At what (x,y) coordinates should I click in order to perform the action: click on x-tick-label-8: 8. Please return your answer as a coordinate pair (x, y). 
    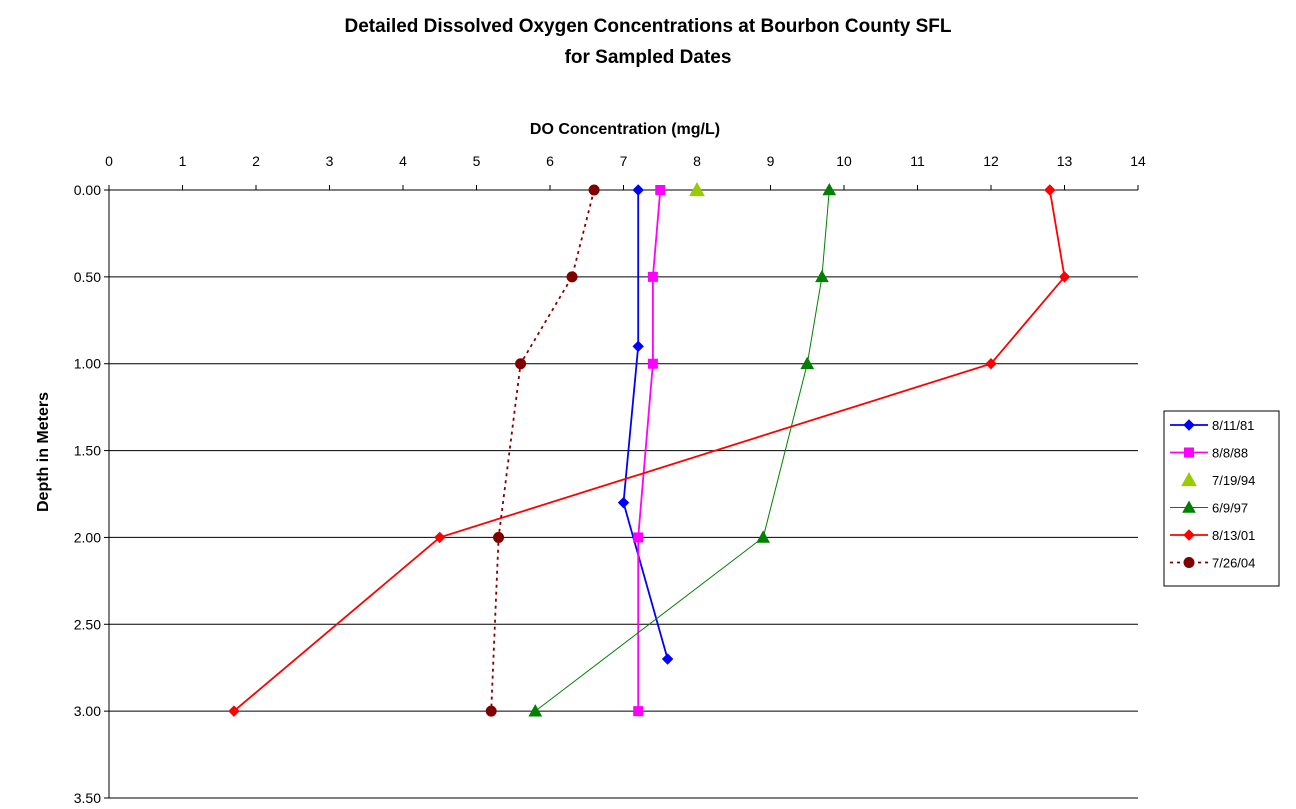
    Looking at the image, I should click on (697, 161).